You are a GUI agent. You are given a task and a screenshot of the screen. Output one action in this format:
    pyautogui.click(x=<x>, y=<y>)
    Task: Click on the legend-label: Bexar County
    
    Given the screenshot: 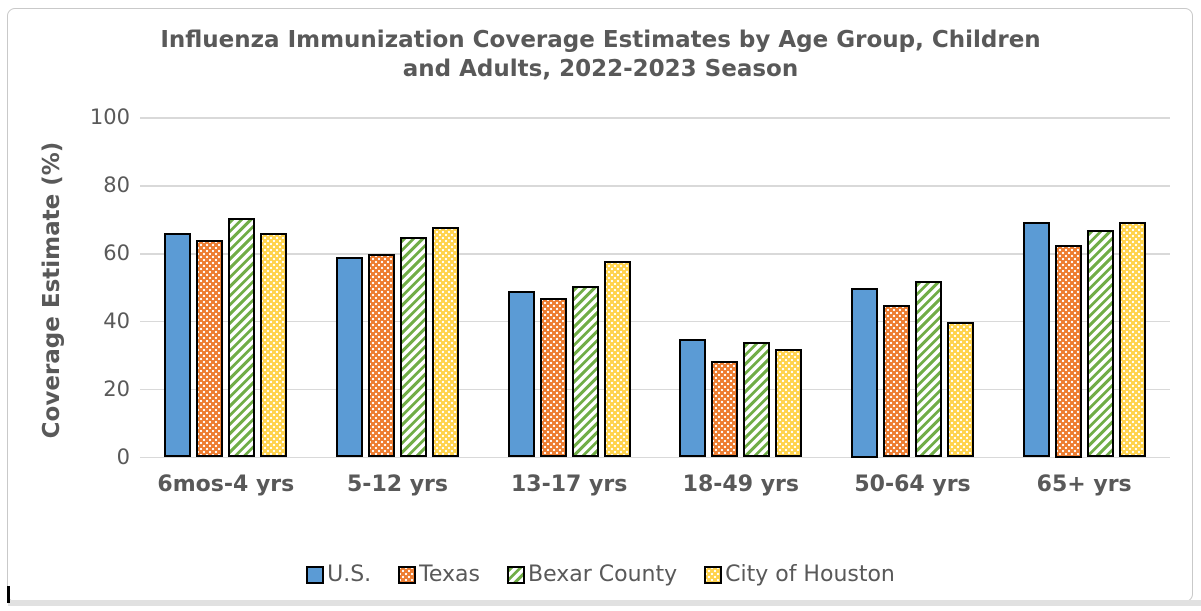 What is the action you would take?
    pyautogui.click(x=602, y=574)
    